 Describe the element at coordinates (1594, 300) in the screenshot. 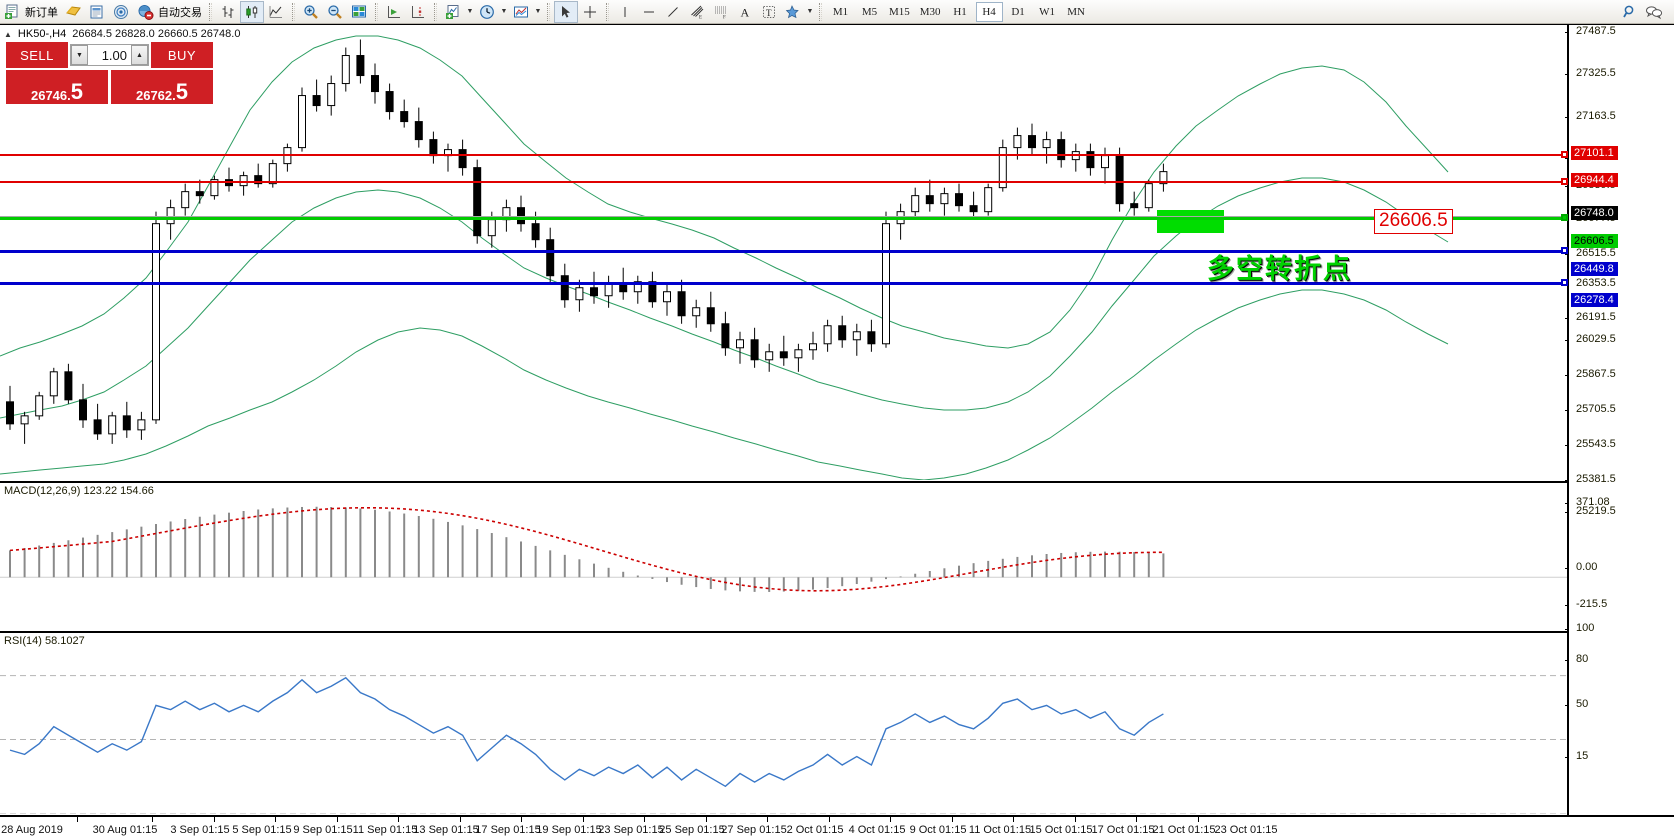

I see `price-badge: 26278.4` at that location.